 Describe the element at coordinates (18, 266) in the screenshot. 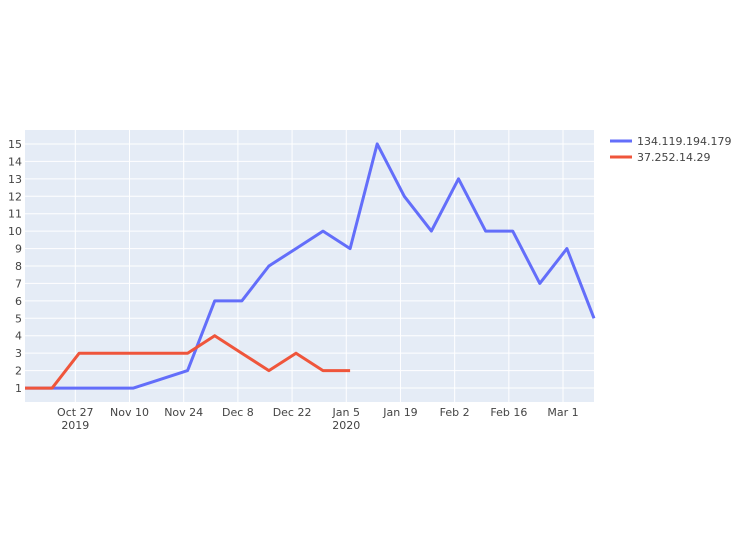

I see `y-tick-label: 8` at that location.